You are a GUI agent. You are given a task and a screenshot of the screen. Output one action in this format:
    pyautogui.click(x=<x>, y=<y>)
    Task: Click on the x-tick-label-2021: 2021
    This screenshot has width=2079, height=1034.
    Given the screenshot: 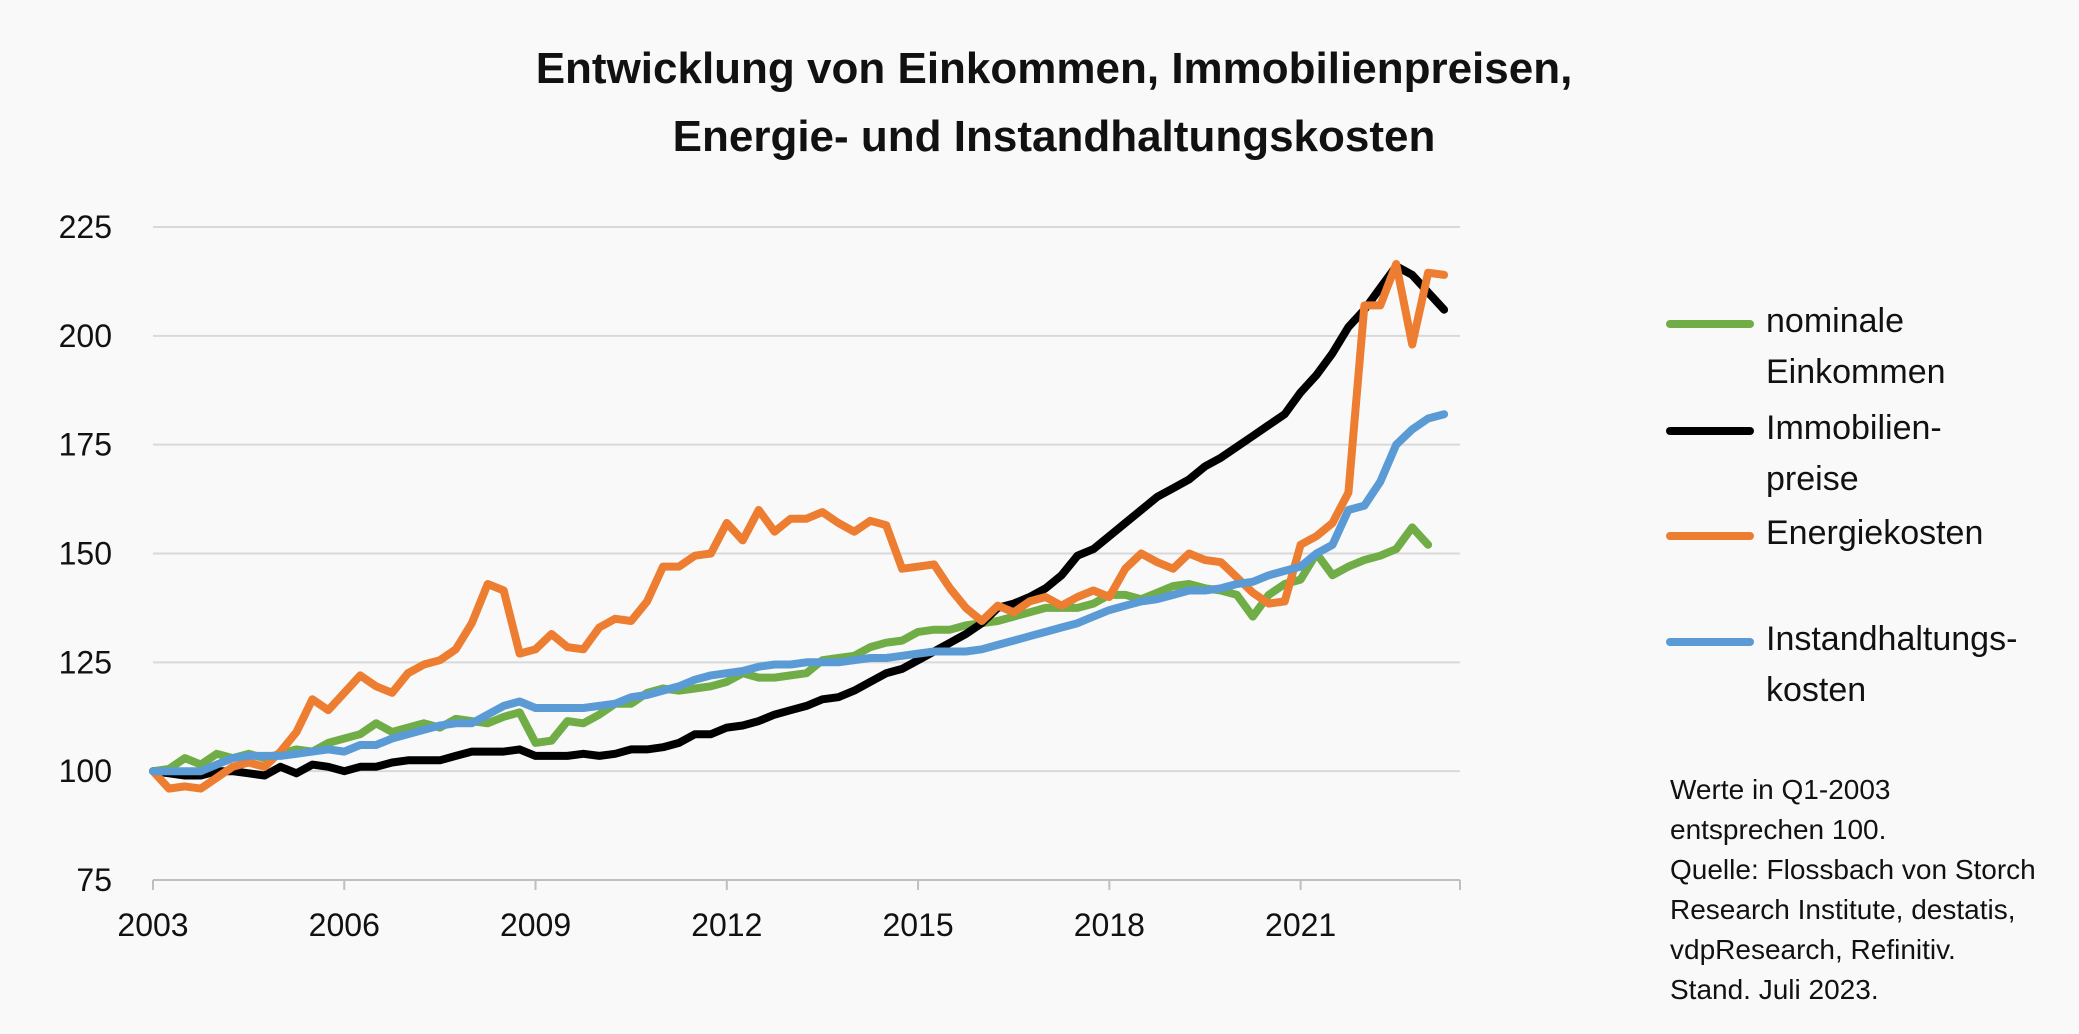 What is the action you would take?
    pyautogui.click(x=1300, y=925)
    